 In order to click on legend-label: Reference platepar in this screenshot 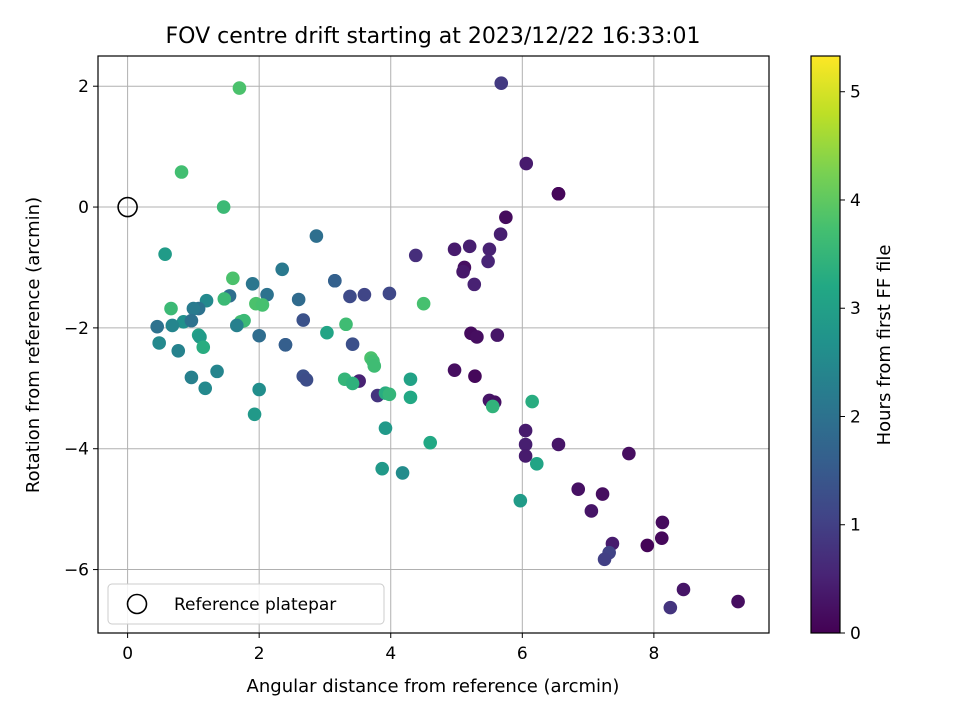, I will do `click(255, 605)`.